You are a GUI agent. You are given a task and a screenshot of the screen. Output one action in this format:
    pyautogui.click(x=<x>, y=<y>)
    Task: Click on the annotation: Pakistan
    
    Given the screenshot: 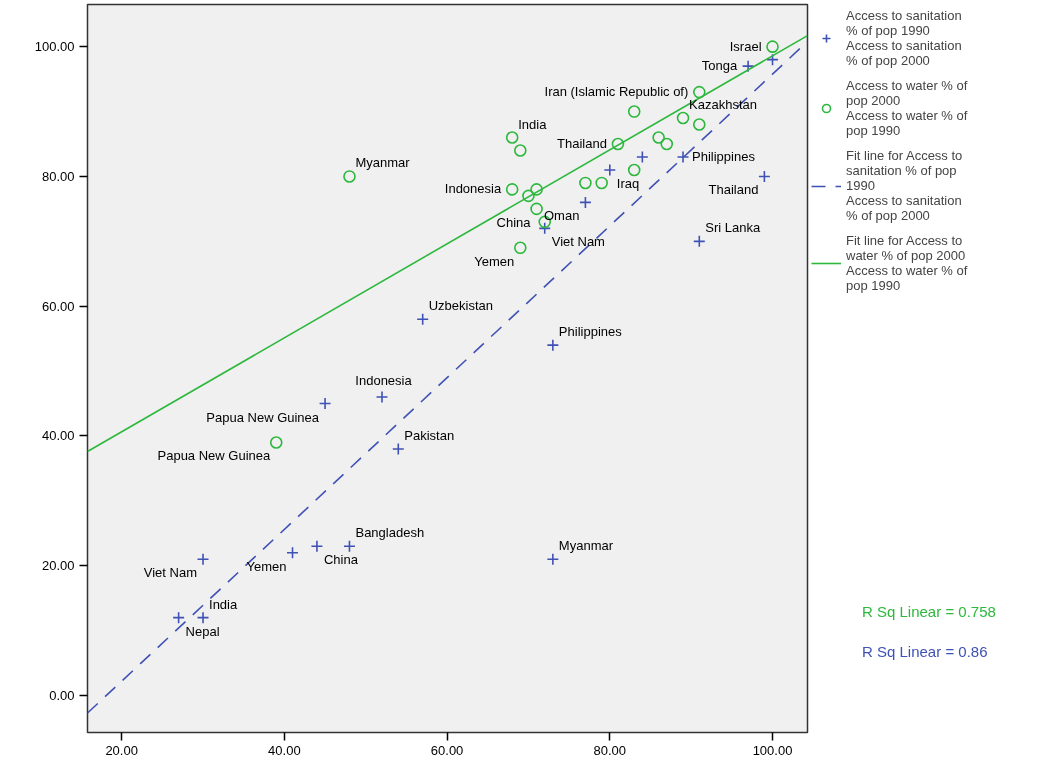 What is the action you would take?
    pyautogui.click(x=429, y=435)
    